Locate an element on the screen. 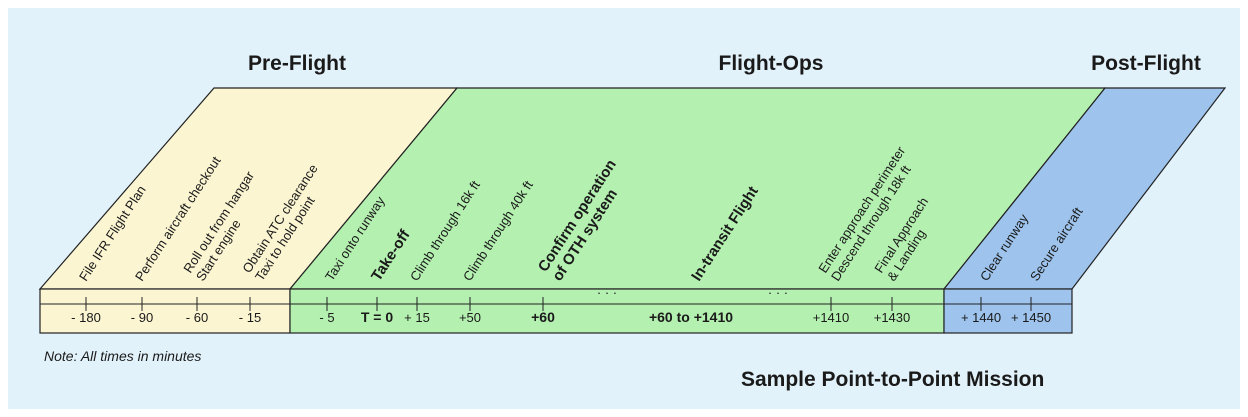  diagram-caption: Sample Point-to-Point Mission is located at coordinates (892, 379).